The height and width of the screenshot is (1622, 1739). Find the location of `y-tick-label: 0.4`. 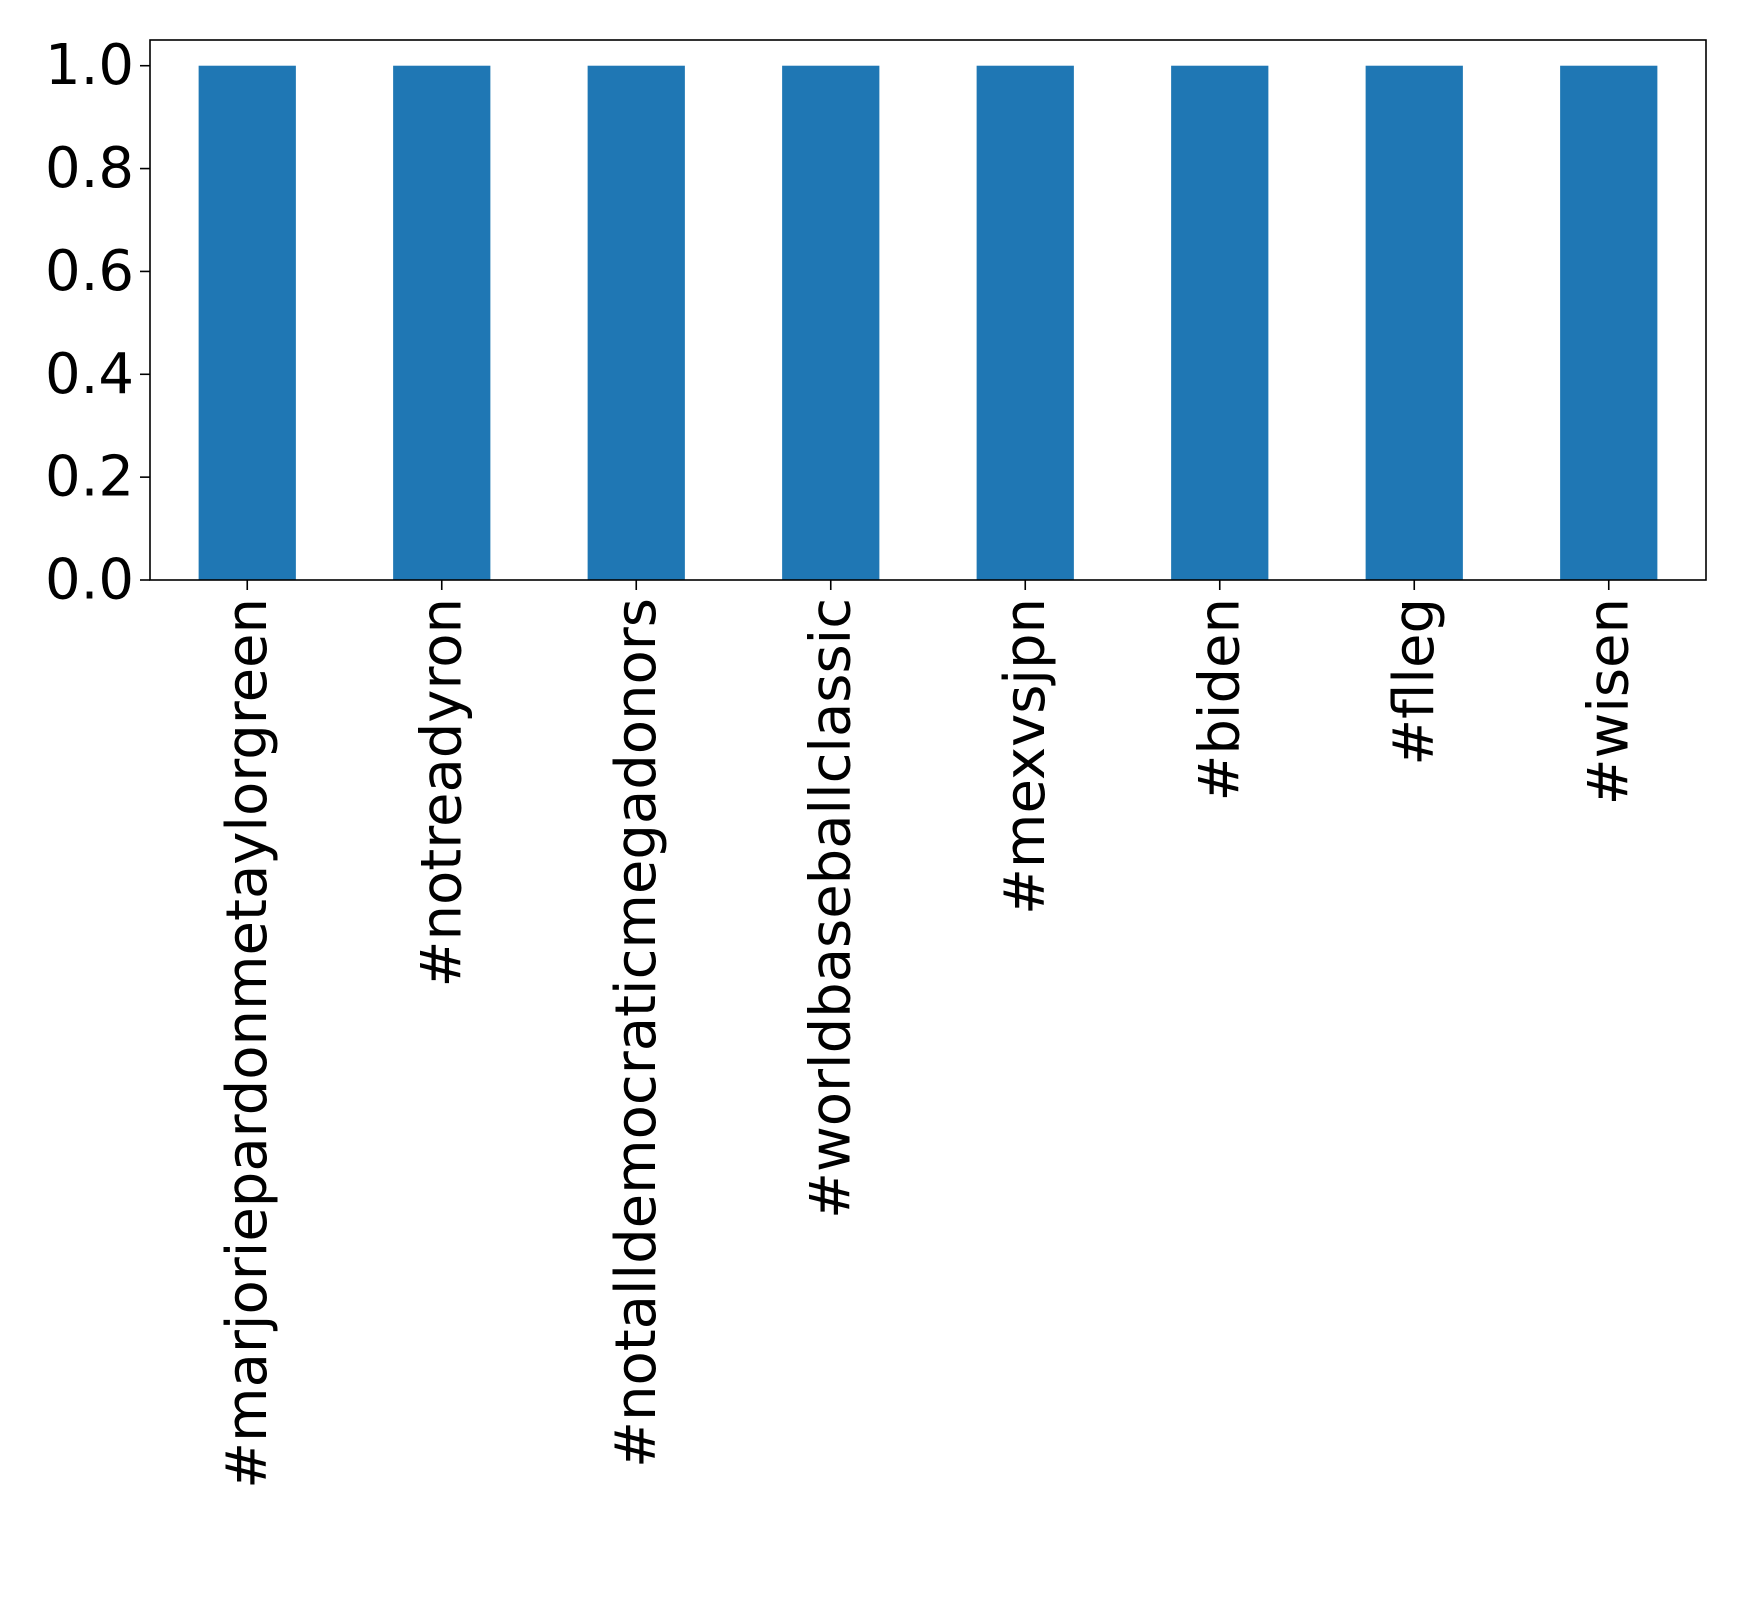

y-tick-label: 0.4 is located at coordinates (89, 374).